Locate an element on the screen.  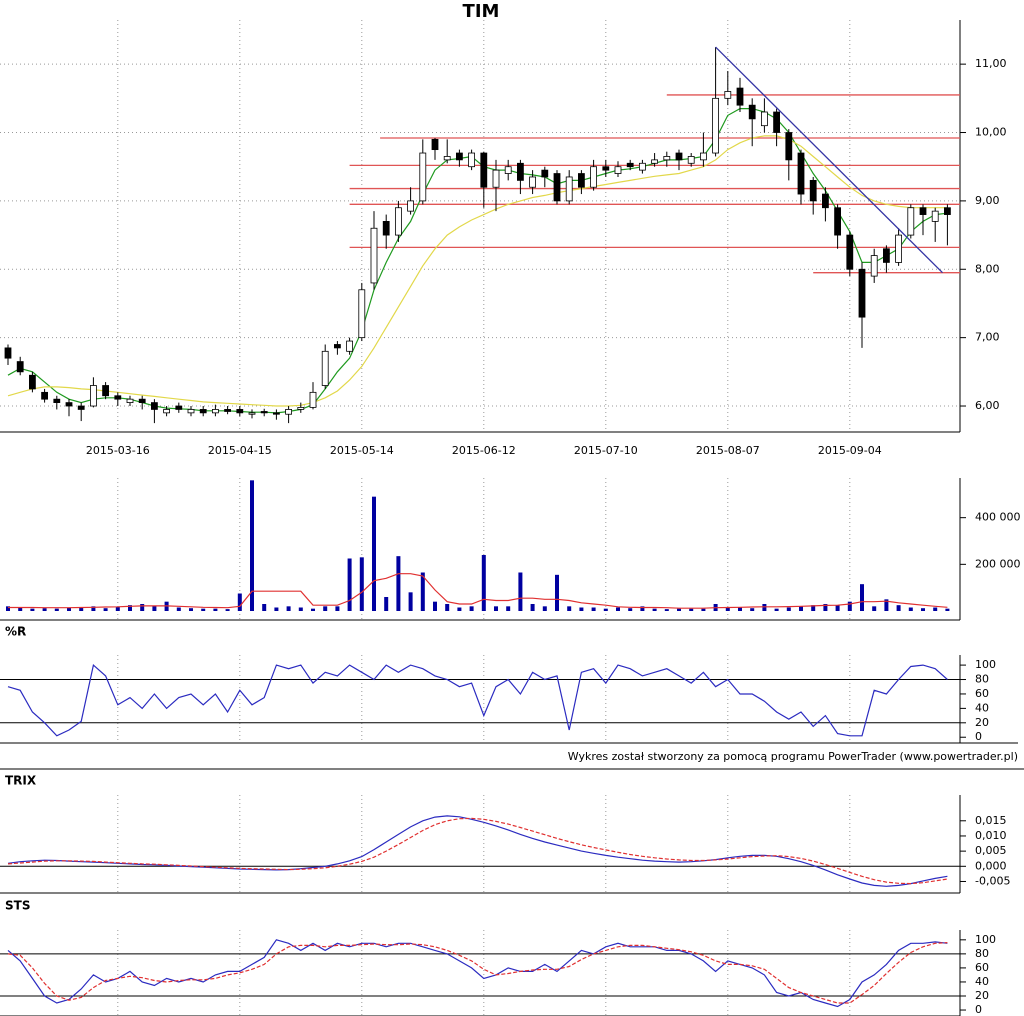
x-tick-label: 2015-03-16 is located at coordinates (118, 450).